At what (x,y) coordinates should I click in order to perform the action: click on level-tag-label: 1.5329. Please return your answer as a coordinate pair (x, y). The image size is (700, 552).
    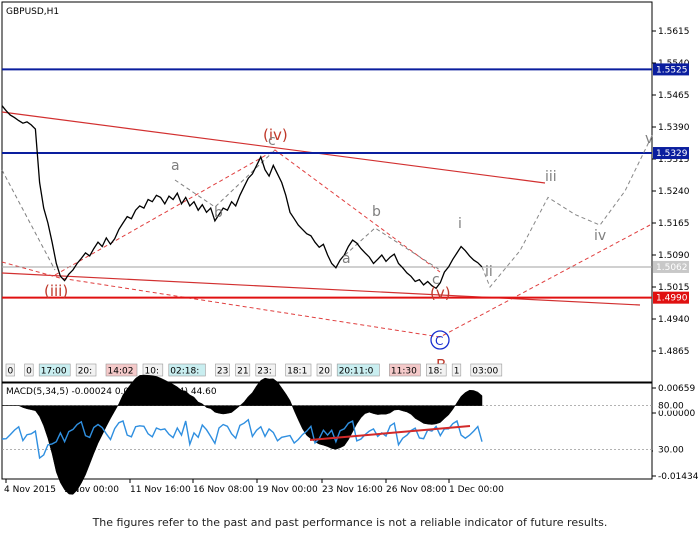
    Looking at the image, I should click on (672, 154).